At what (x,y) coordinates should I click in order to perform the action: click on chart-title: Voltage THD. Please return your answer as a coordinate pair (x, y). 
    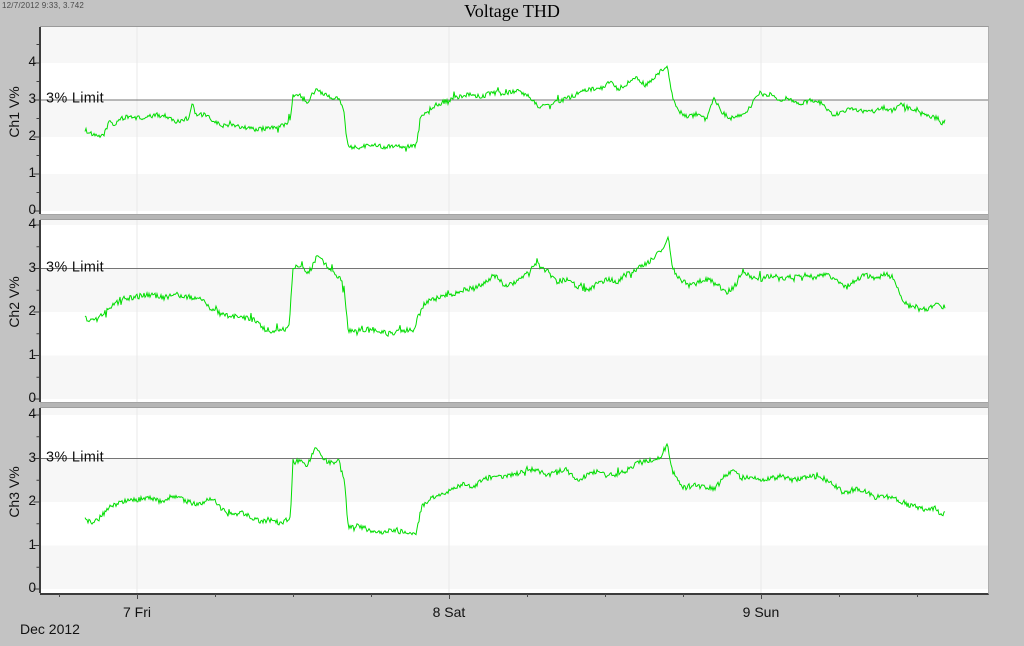
    Looking at the image, I should click on (512, 11).